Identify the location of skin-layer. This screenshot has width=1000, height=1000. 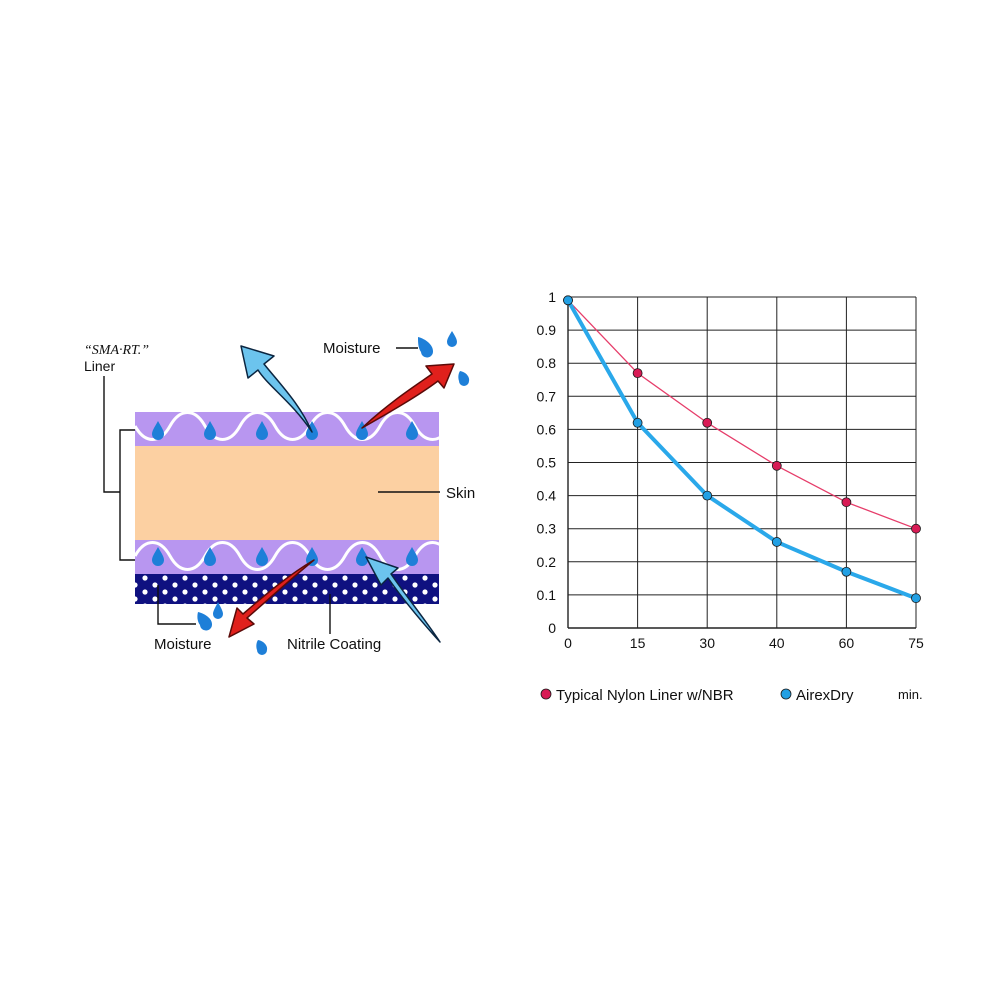
(287, 493).